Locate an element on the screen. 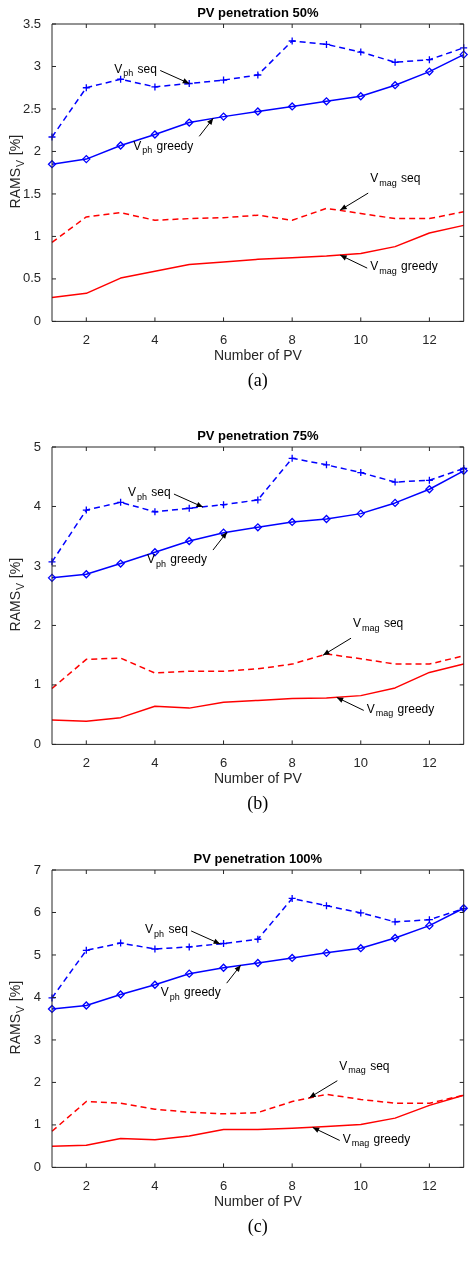 This screenshot has height=1269, width=469. y-tick-label: 7 is located at coordinates (37, 869).